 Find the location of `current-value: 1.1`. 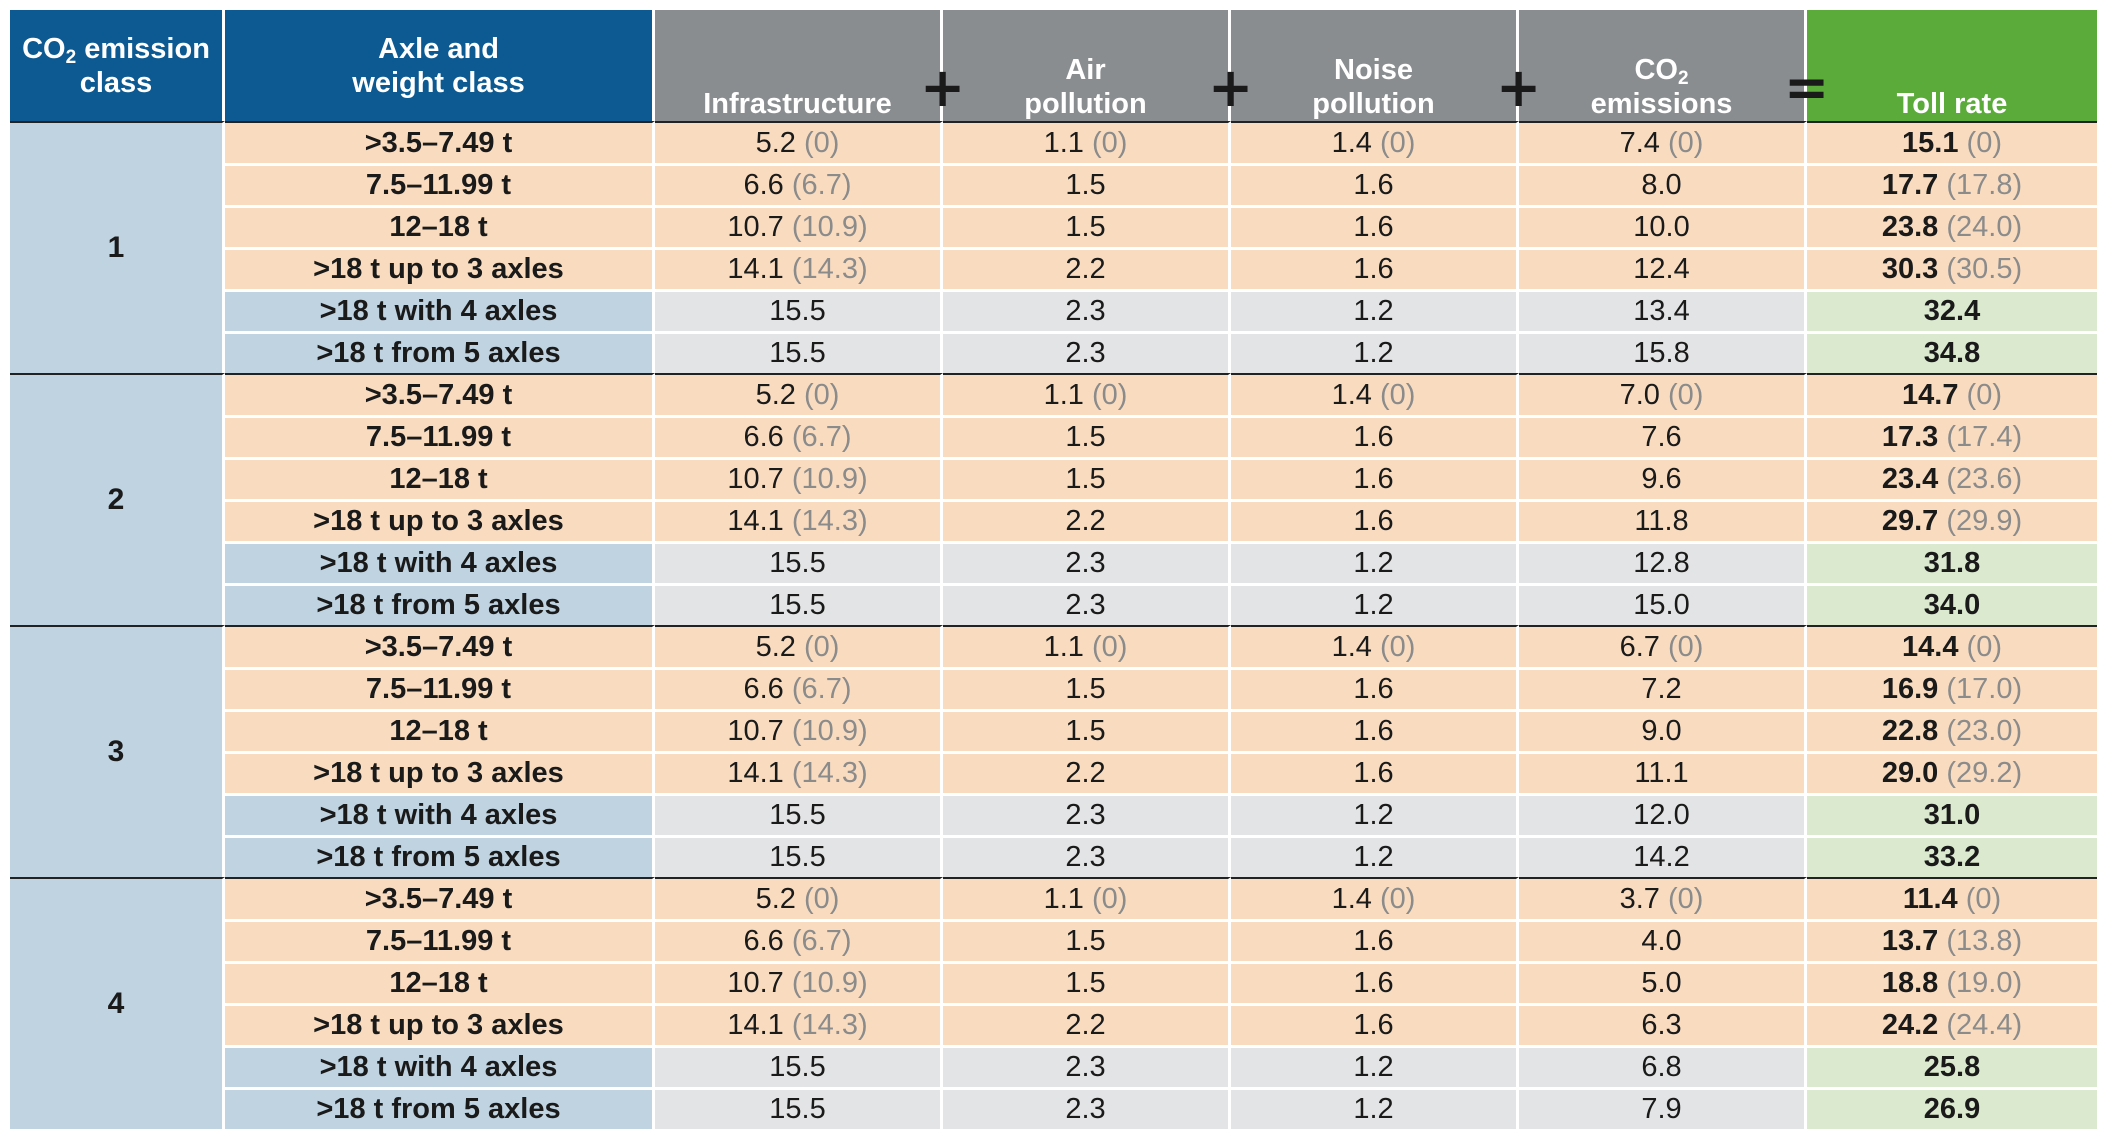

current-value: 1.1 is located at coordinates (1063, 646).